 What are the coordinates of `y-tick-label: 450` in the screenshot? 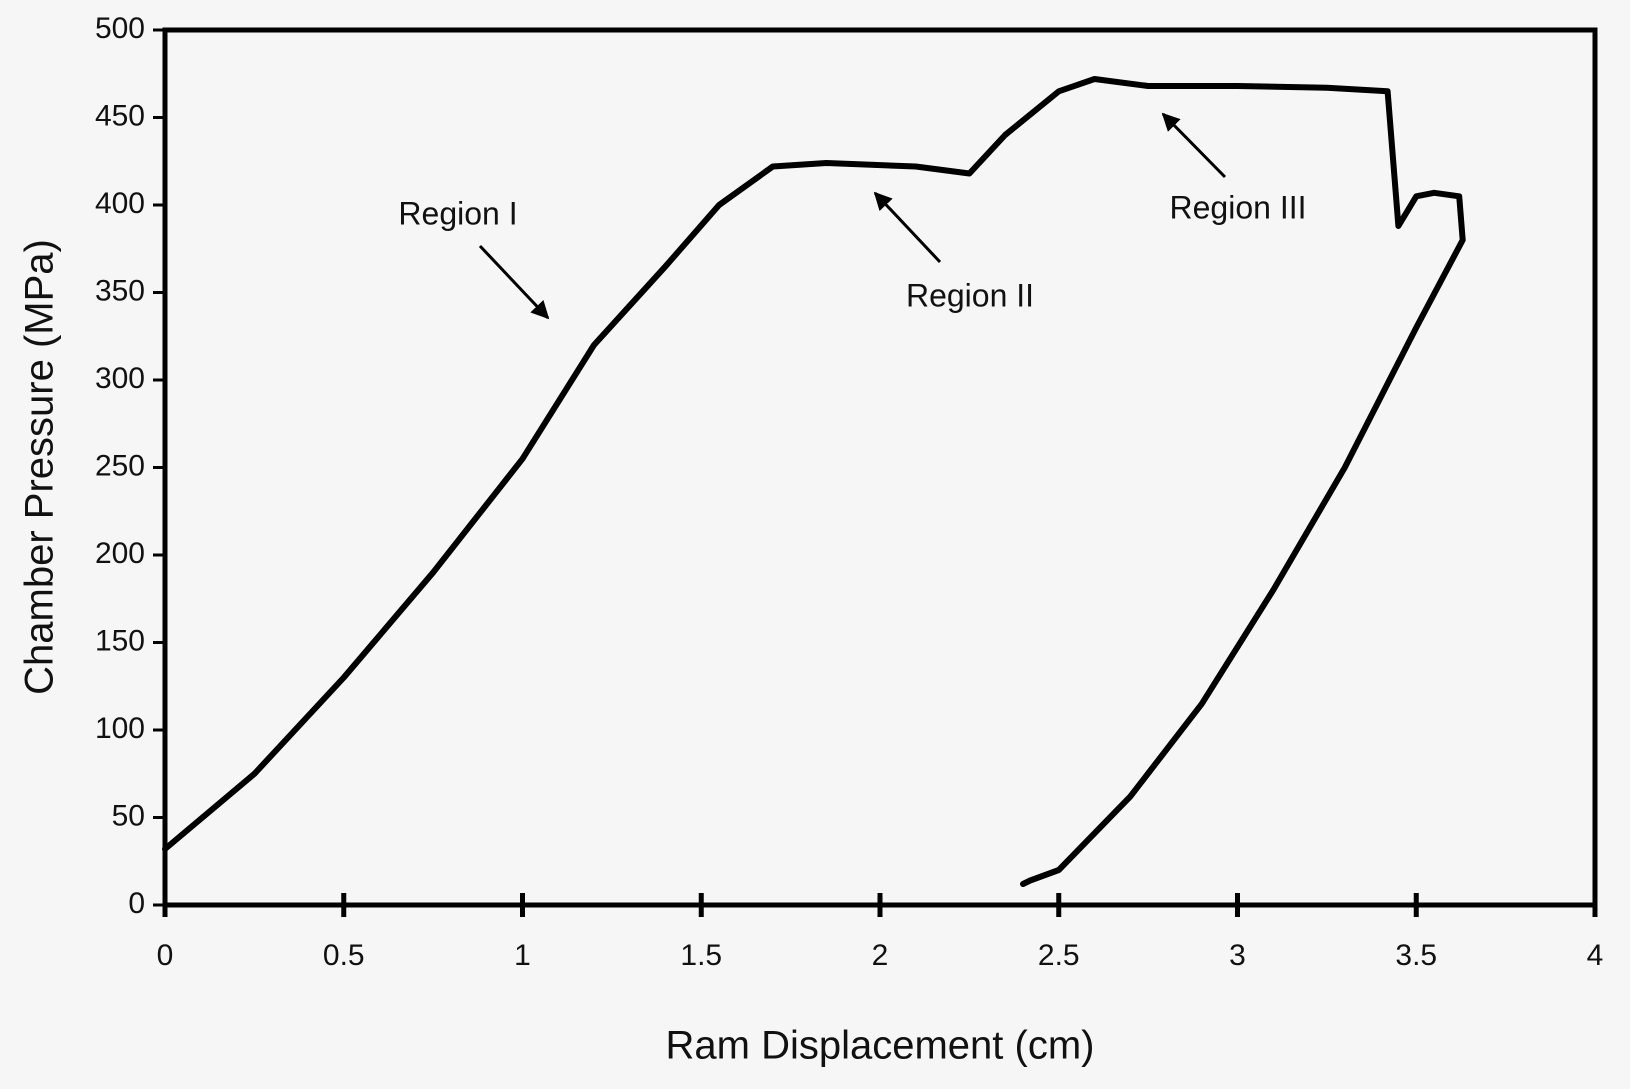 It's located at (120, 115).